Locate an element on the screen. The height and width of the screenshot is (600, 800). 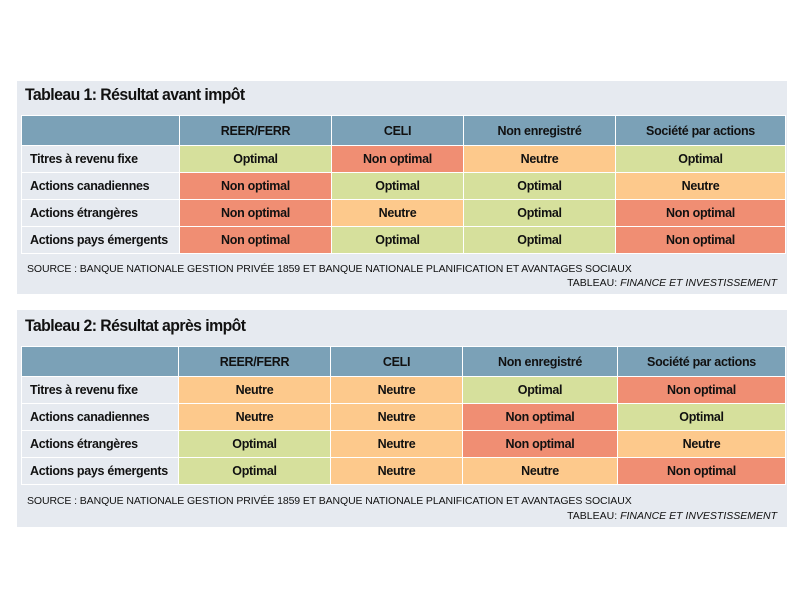
table-2-col-header: CELI is located at coordinates (396, 361).